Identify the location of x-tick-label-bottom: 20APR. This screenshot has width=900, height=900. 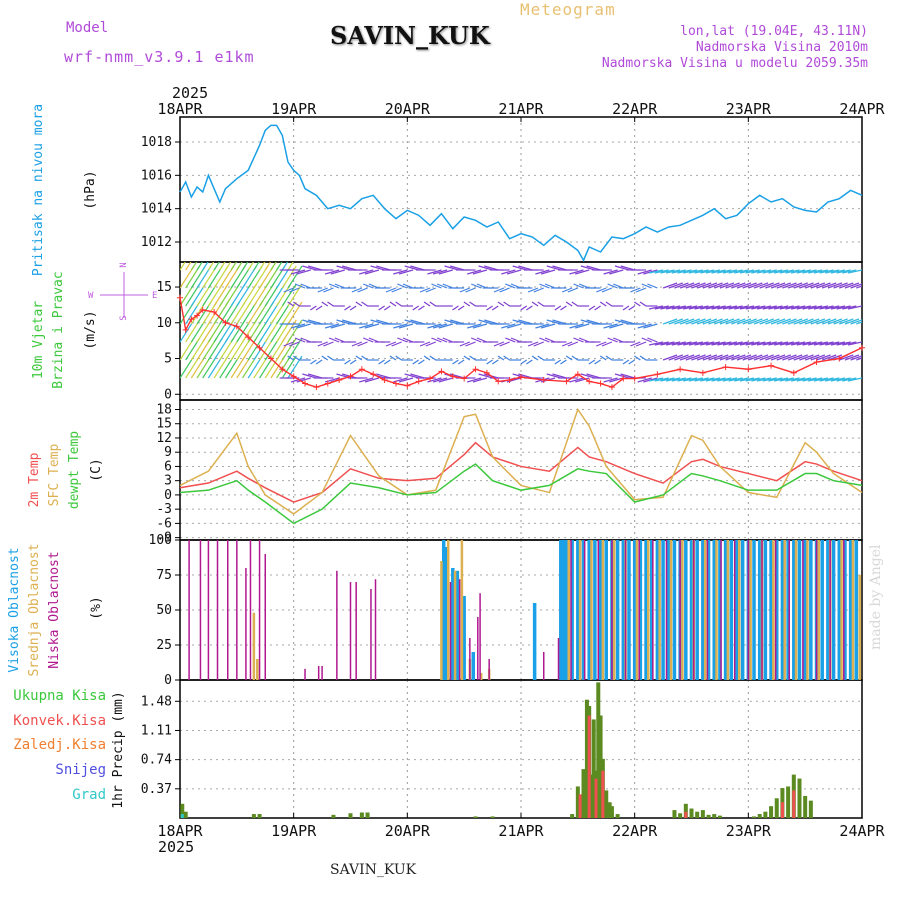
(408, 831).